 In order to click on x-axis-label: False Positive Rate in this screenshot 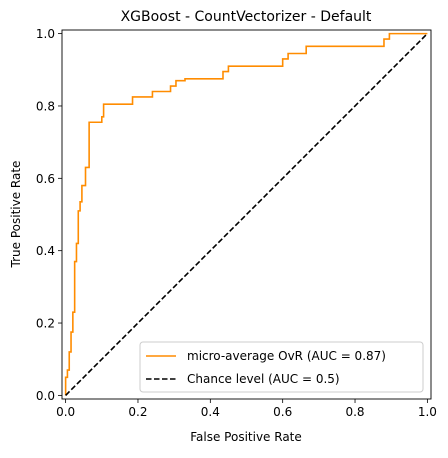, I will do `click(246, 437)`.